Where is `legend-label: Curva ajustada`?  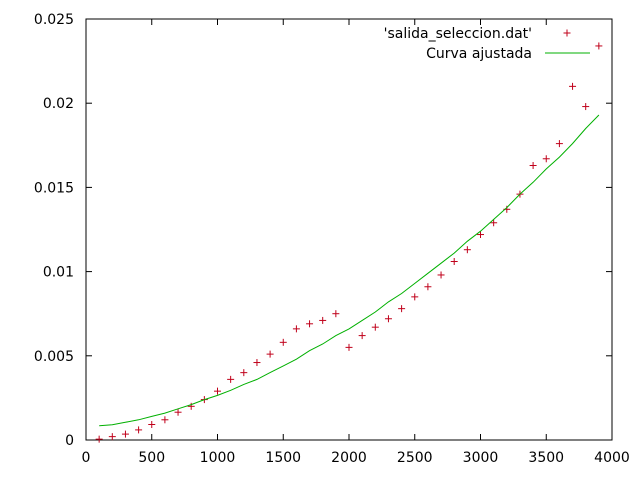
legend-label: Curva ajustada is located at coordinates (479, 54).